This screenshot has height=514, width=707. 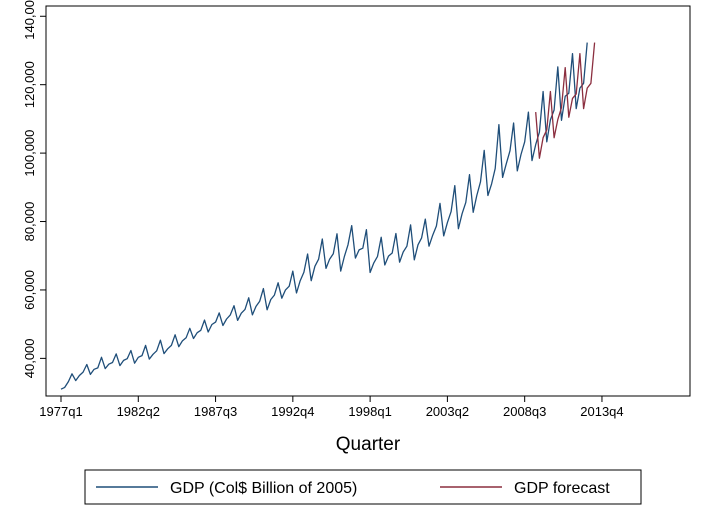 What do you see at coordinates (29, 222) in the screenshot?
I see `y-tick-label: 80,000` at bounding box center [29, 222].